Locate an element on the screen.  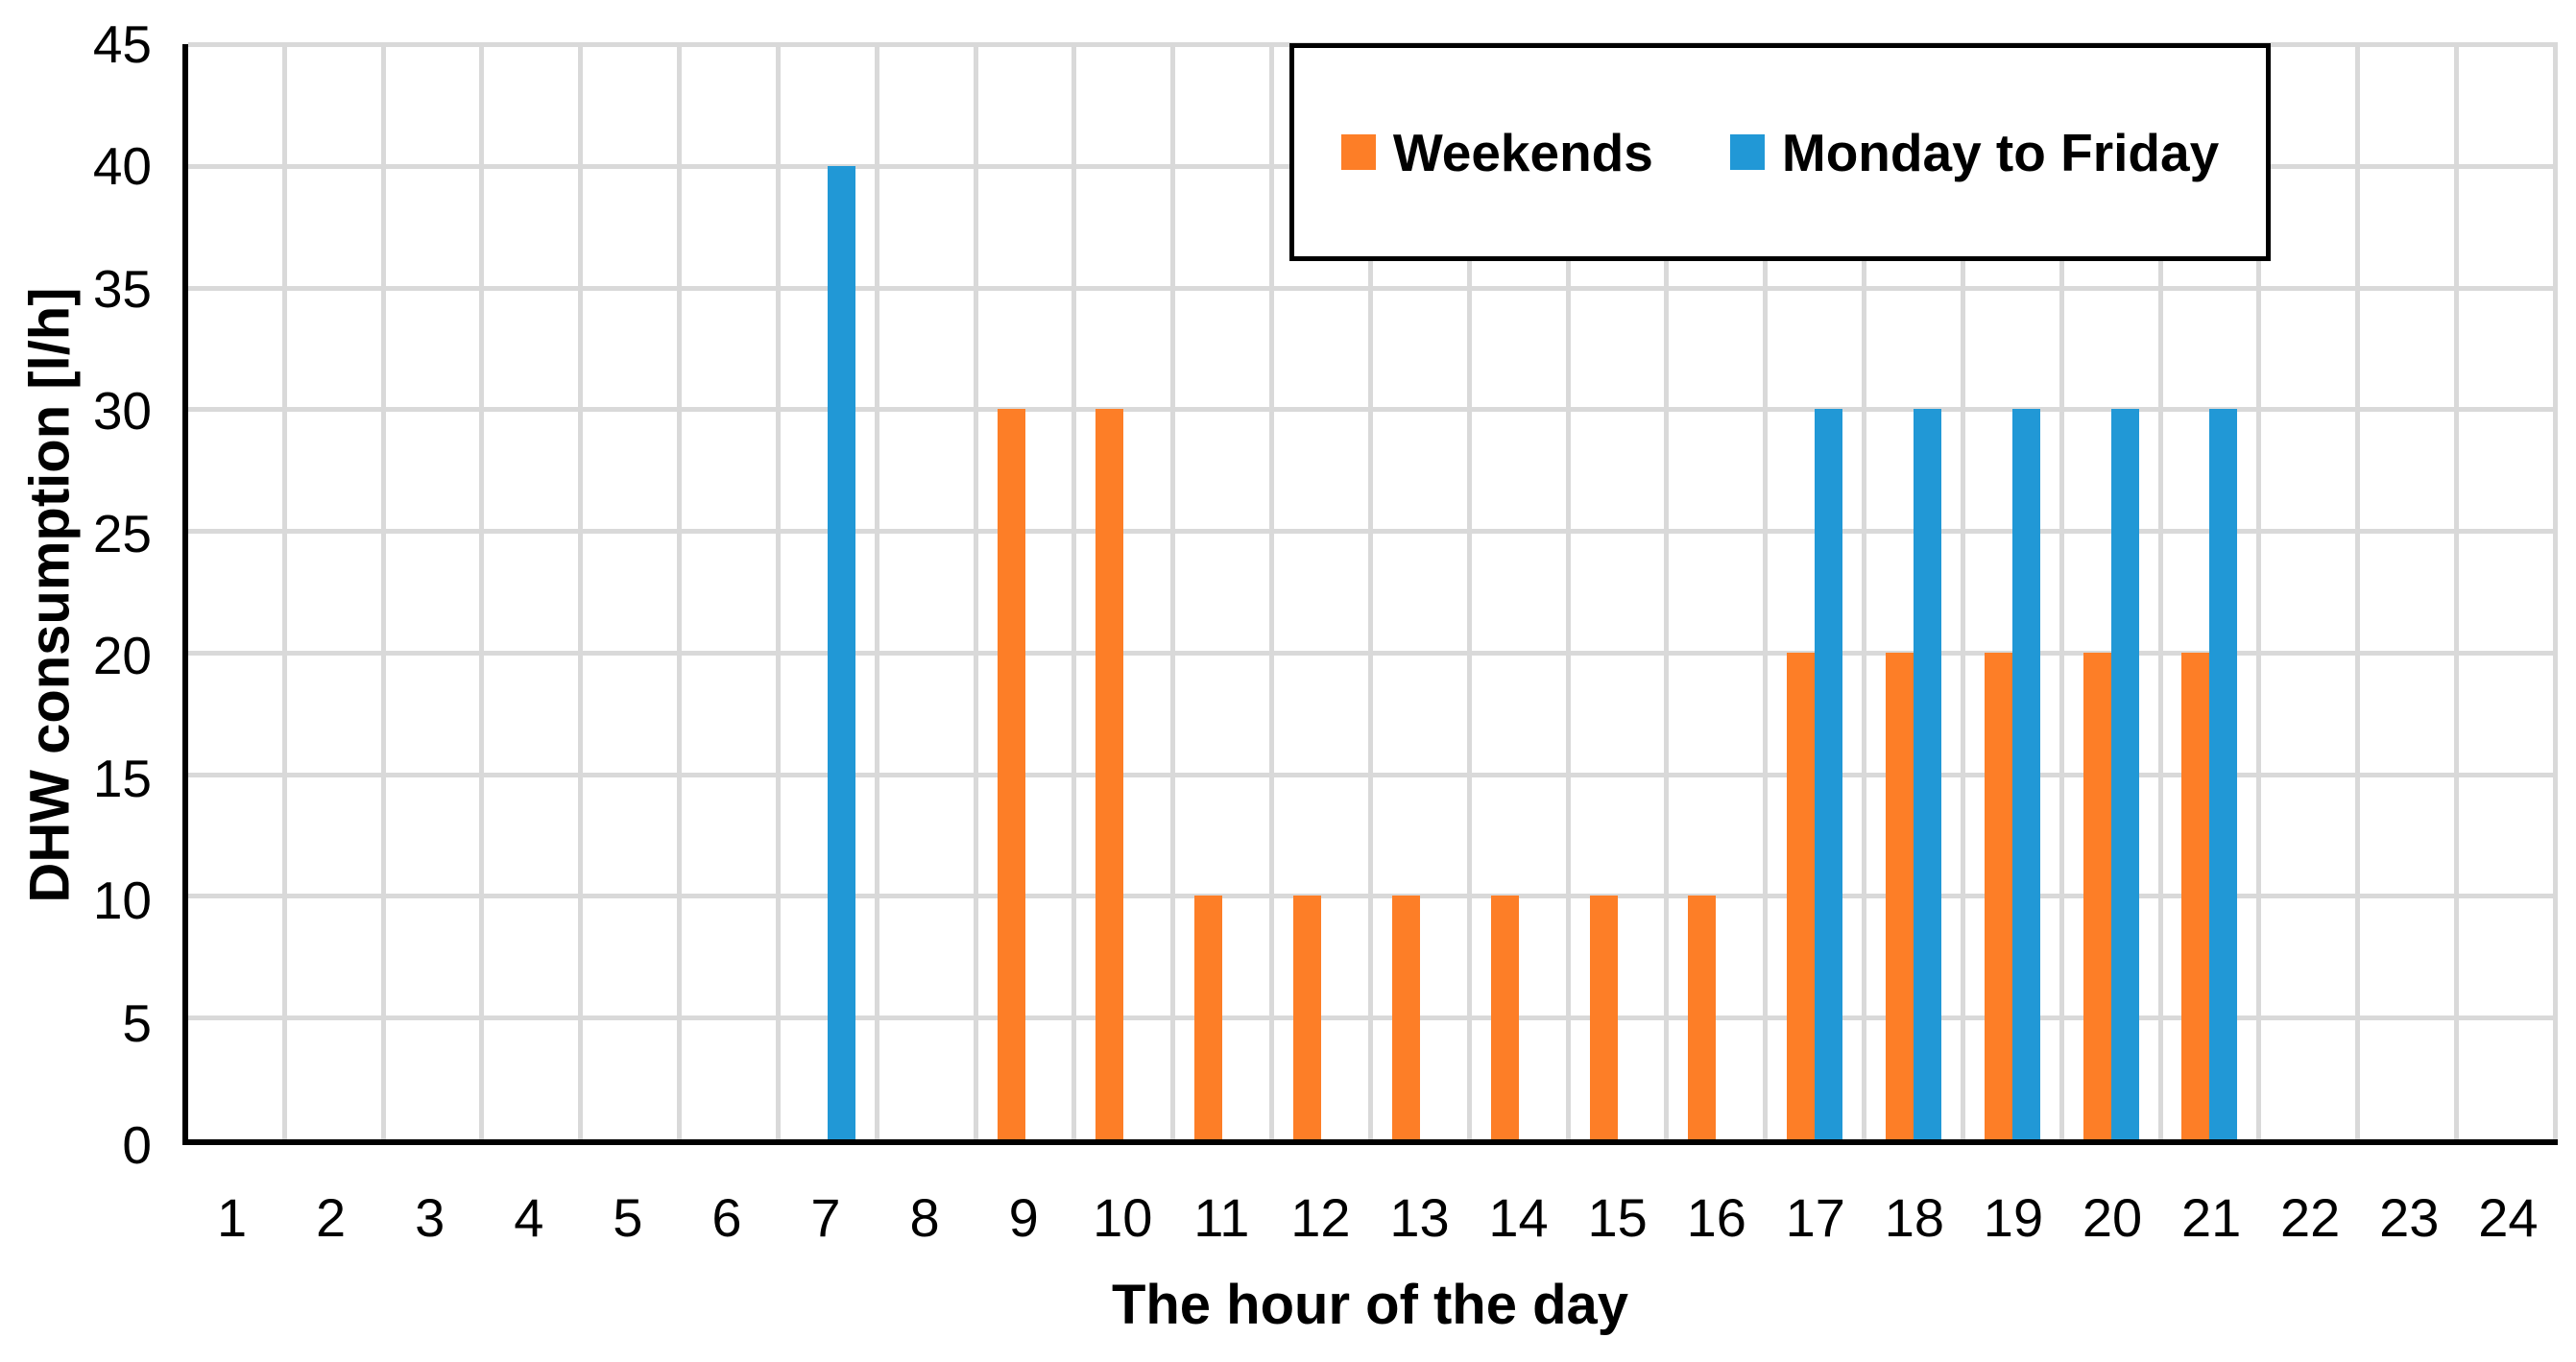
y-tick-label: 20 is located at coordinates (122, 656).